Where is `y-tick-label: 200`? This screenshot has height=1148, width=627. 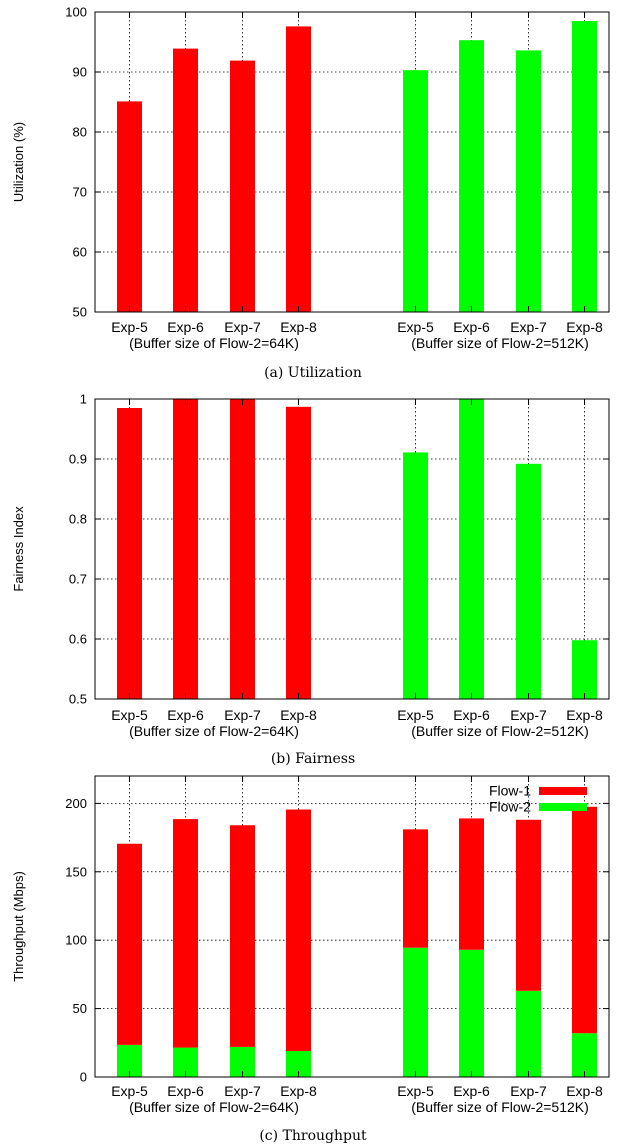
y-tick-label: 200 is located at coordinates (76, 803).